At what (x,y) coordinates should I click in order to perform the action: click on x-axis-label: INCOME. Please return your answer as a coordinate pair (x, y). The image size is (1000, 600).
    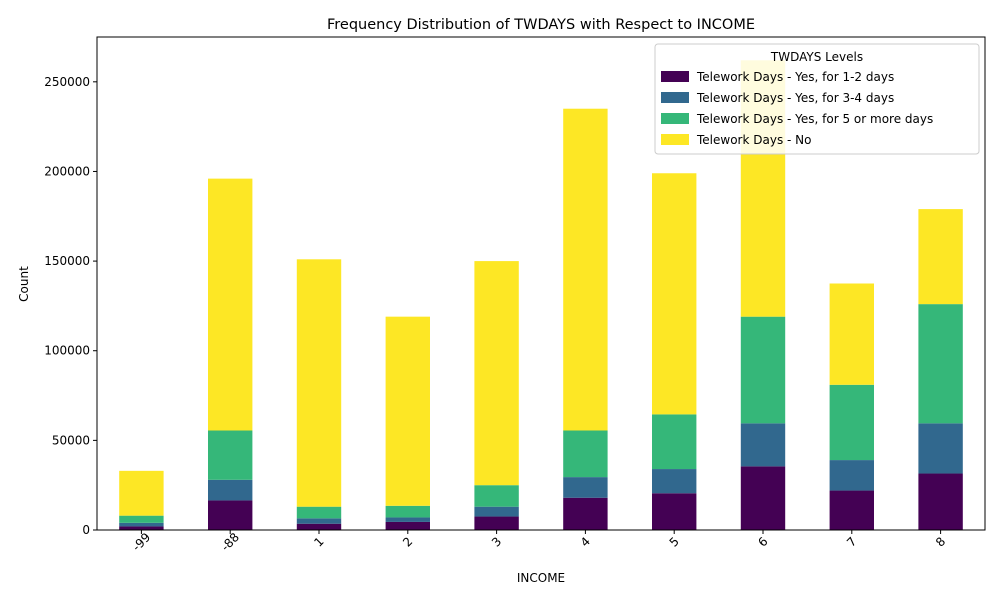
    Looking at the image, I should click on (541, 578).